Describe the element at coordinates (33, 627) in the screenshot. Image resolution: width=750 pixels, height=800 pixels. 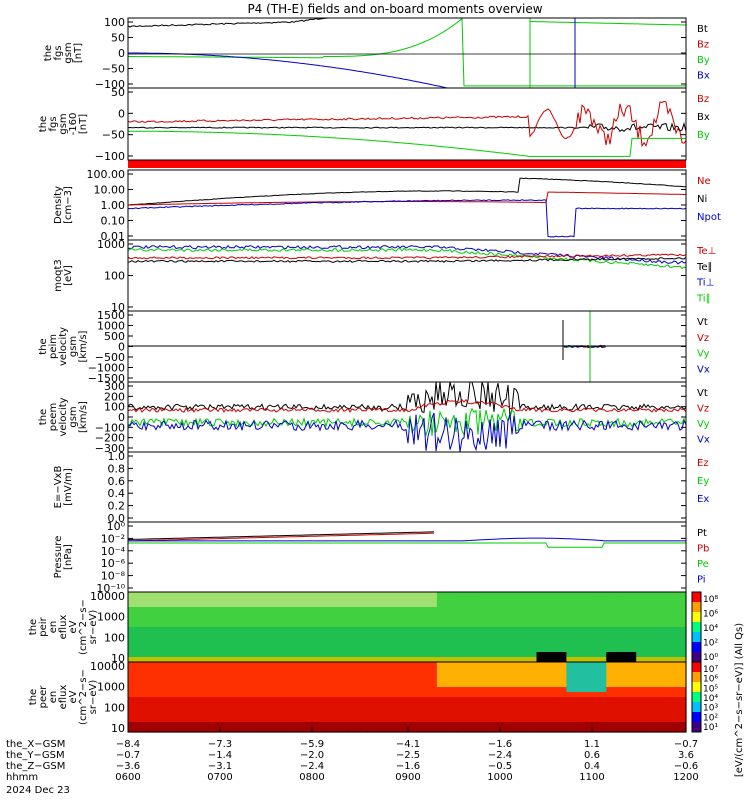
I see `y-axis-title: the` at that location.